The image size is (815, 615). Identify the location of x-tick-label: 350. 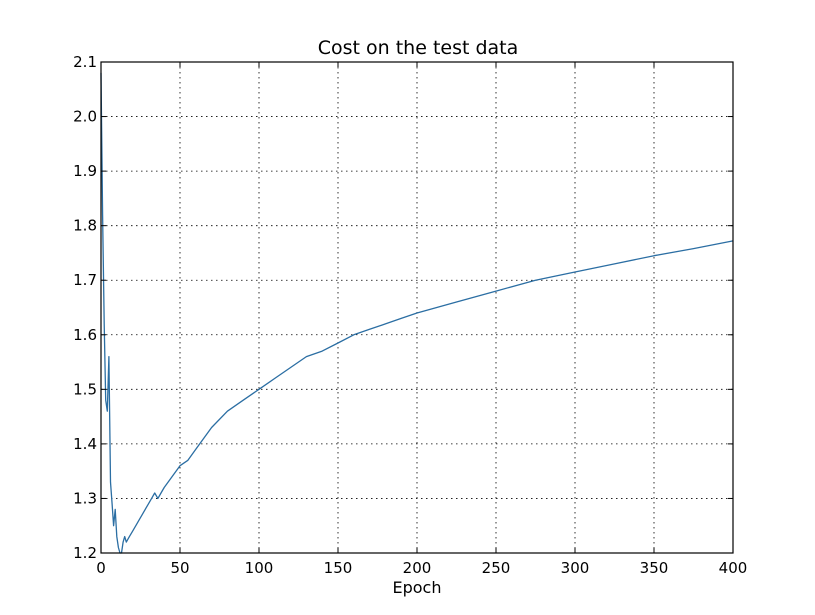
(654, 568).